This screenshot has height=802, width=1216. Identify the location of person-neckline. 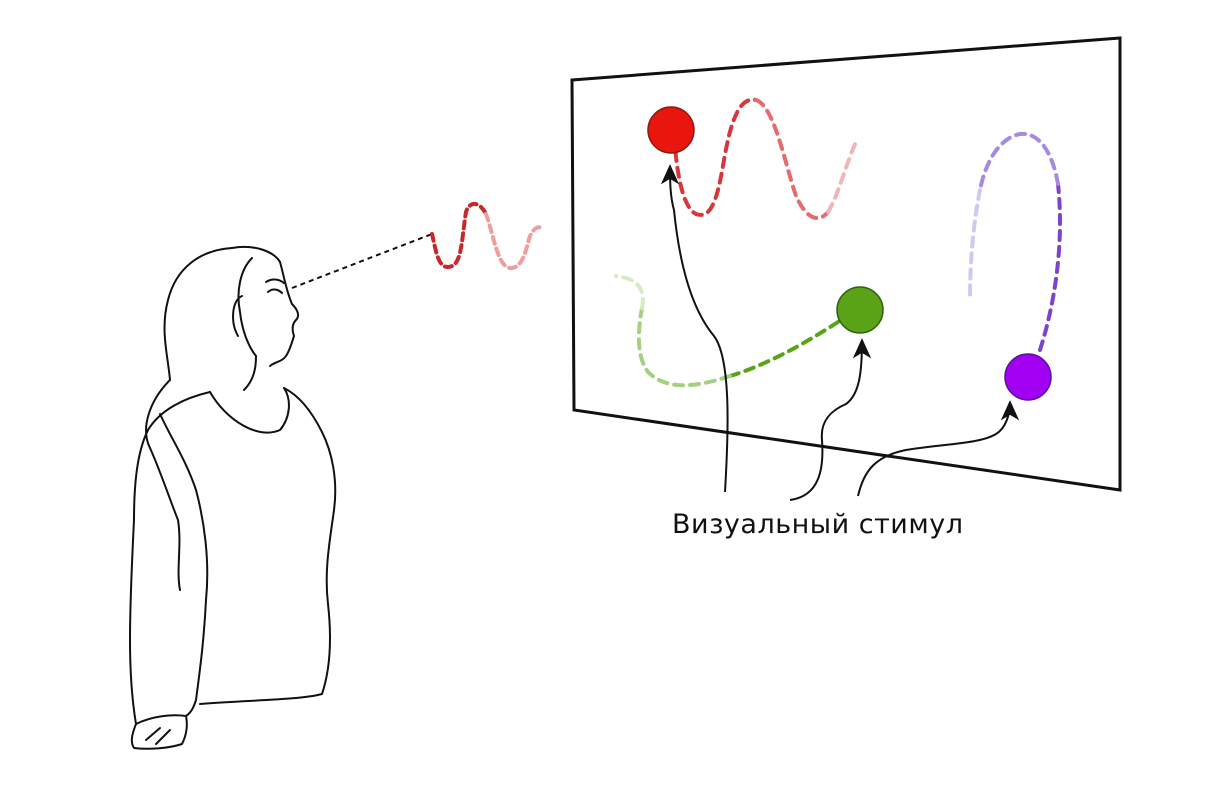
(249, 410).